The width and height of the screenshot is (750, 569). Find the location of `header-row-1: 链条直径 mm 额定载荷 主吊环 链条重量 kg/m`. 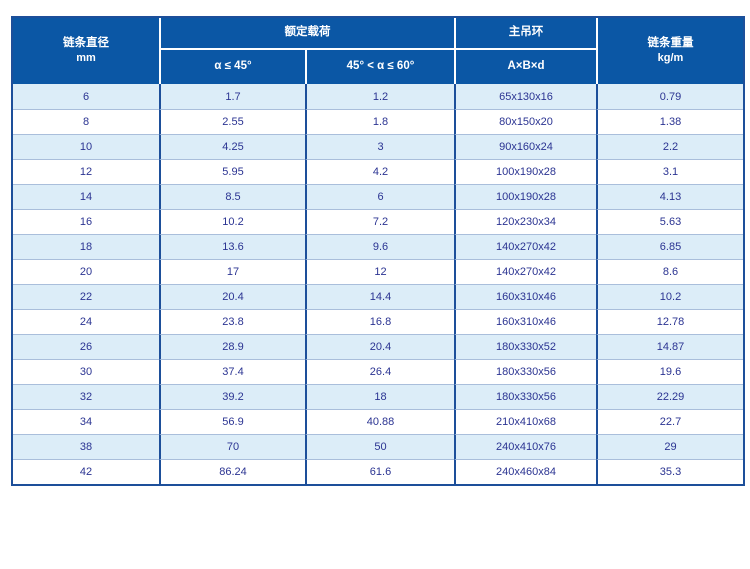

header-row-1: 链条直径 mm 额定载荷 主吊环 链条重量 kg/m is located at coordinates (378, 51).